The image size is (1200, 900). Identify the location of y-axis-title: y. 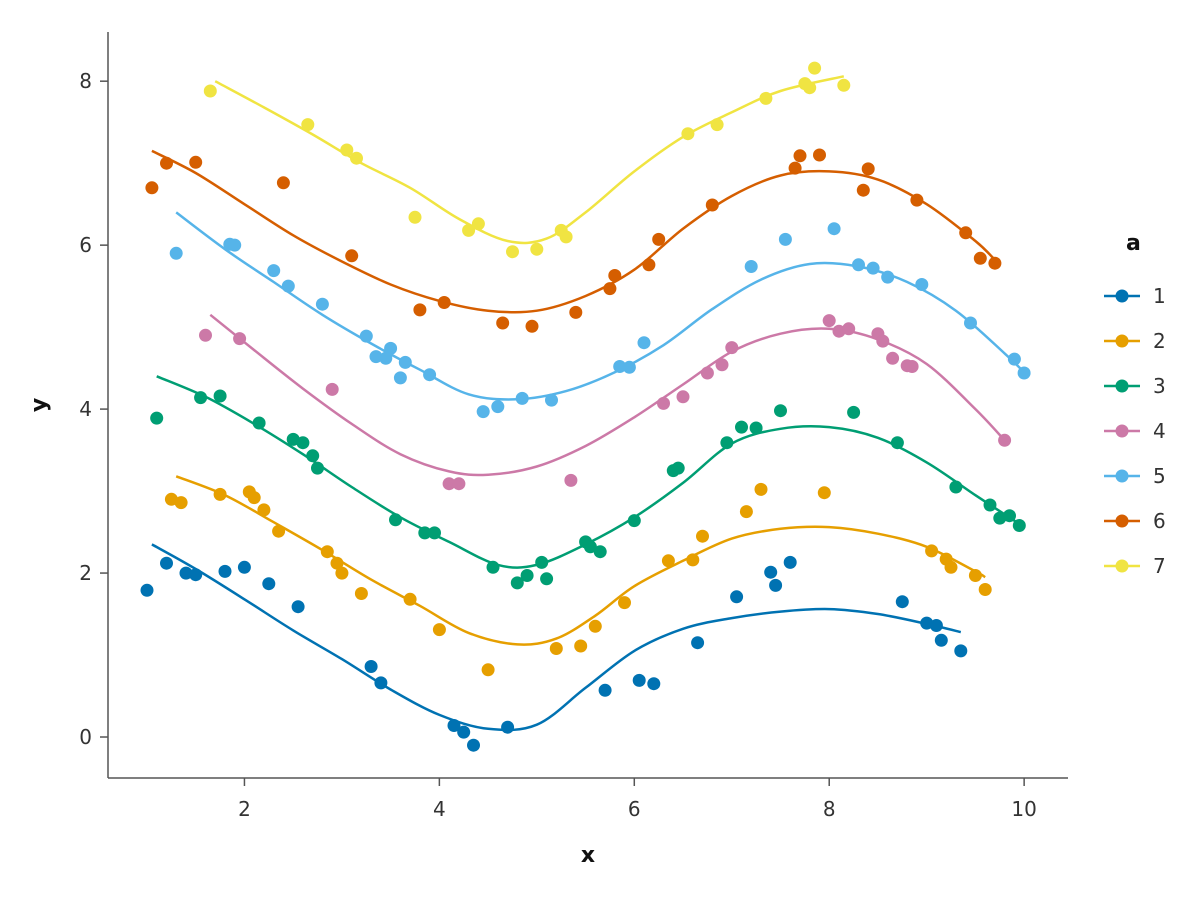
(39, 405).